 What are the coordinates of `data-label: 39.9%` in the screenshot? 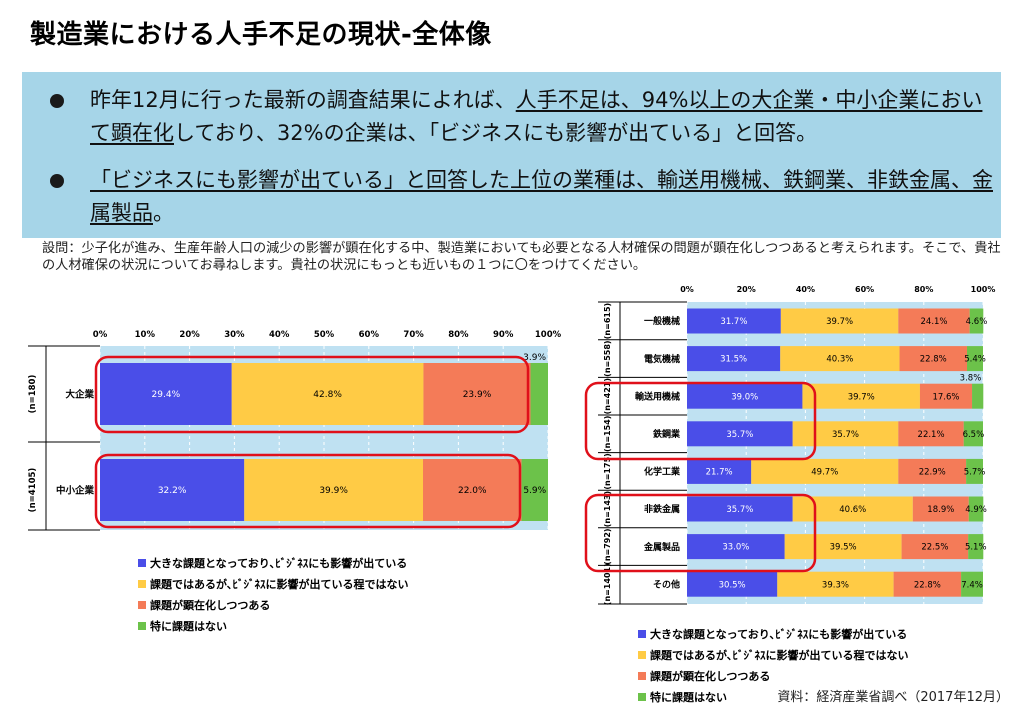 It's located at (333, 491).